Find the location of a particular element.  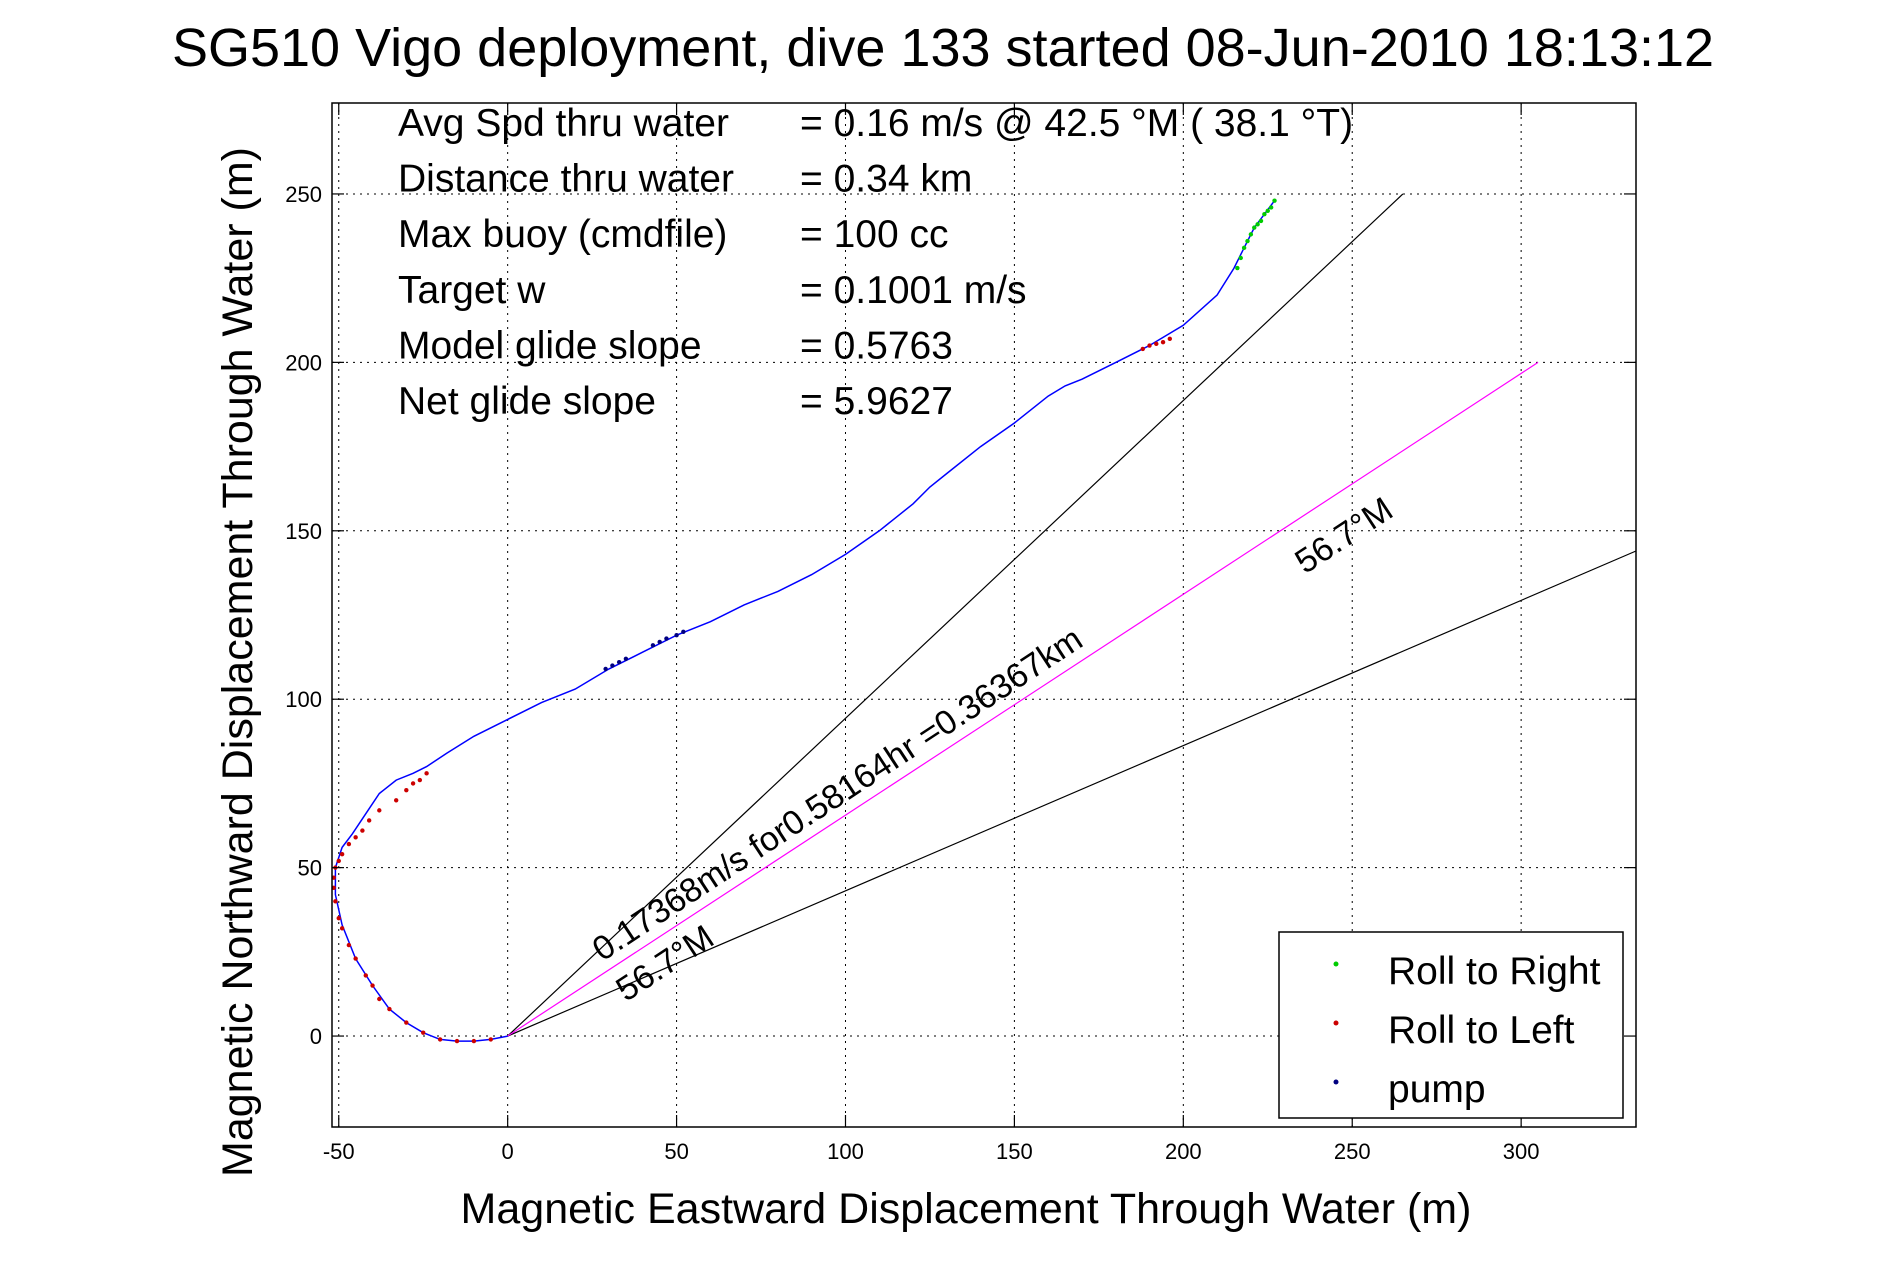

legend-label: Roll to Left is located at coordinates (1481, 1030).